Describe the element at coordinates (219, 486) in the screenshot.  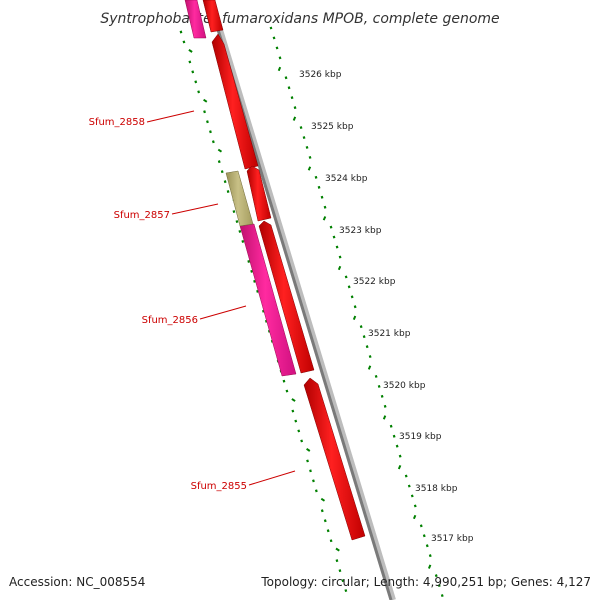
I see `gene-label-sfum-2855: Sfum_2855` at that location.